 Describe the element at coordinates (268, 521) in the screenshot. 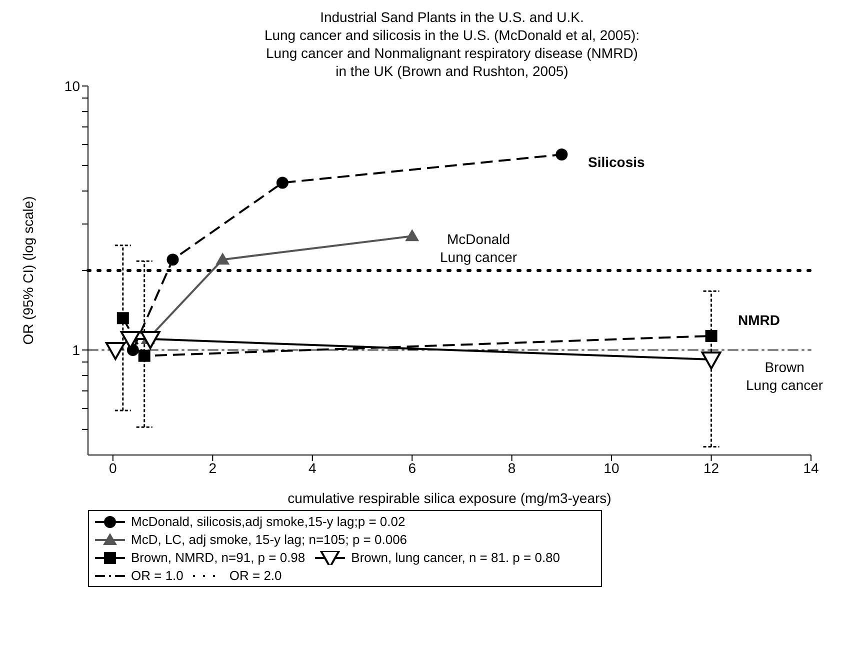

I see `legend-label: McDonald, silicosis,adj smoke,15-y lag;p = 0.02` at that location.